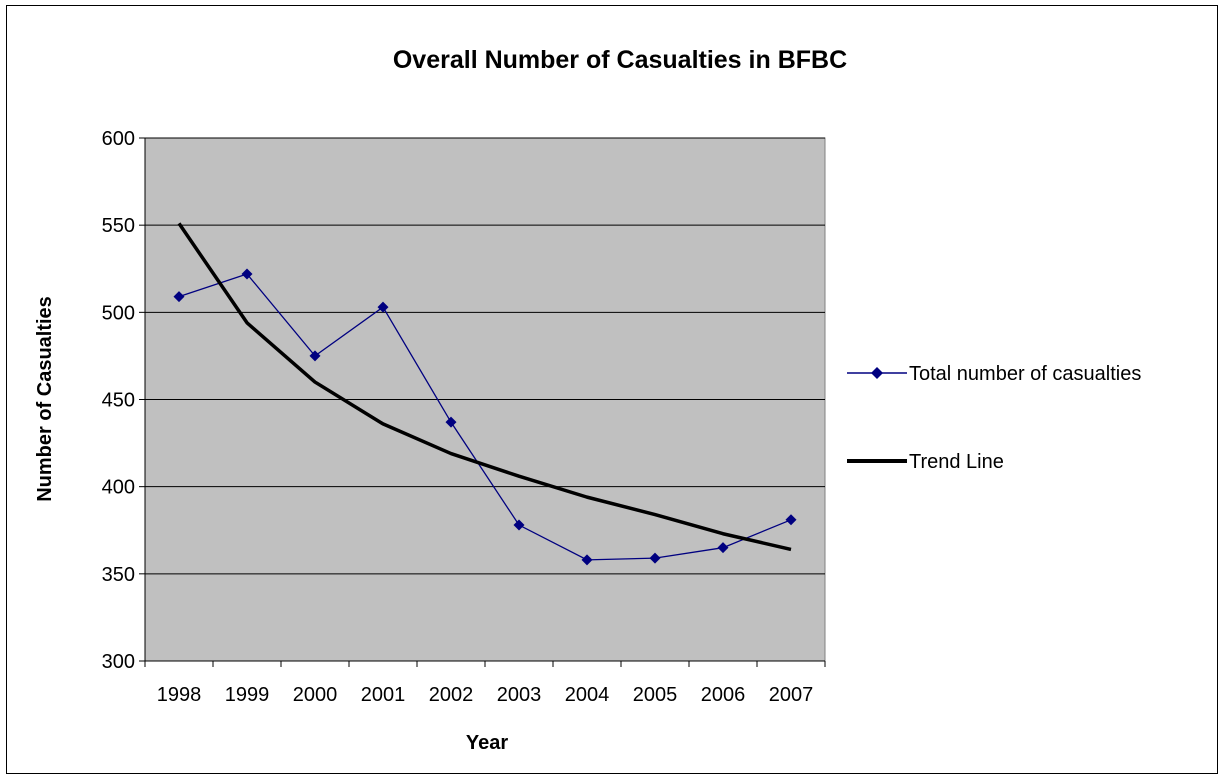 Image resolution: width=1224 pixels, height=780 pixels. What do you see at coordinates (485, 683) in the screenshot?
I see `x-tick-labels: 1998 1999 2000 2001 2002 2003 2004 2005 2006 2007` at bounding box center [485, 683].